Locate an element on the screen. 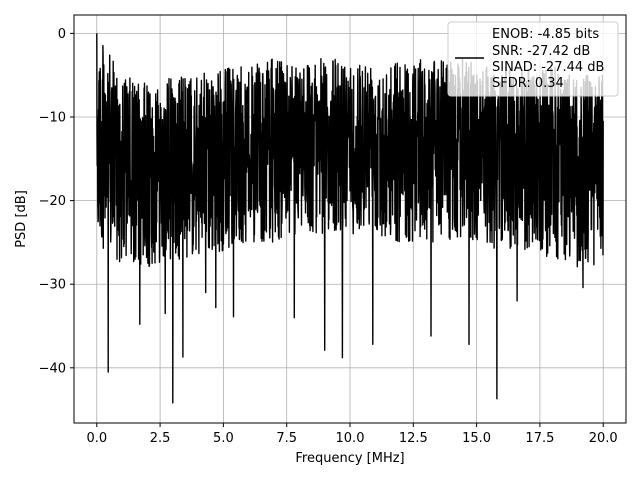 The width and height of the screenshot is (640, 480). legend-box is located at coordinates (533, 59).